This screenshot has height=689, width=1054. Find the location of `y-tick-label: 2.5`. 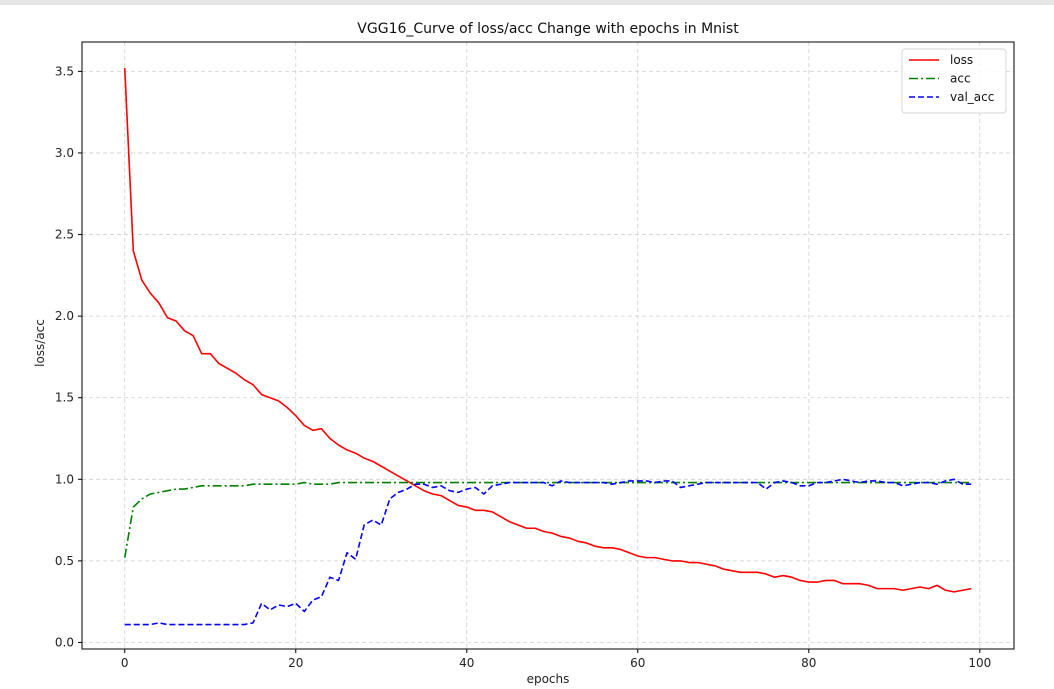

y-tick-label: 2.5 is located at coordinates (64, 235).